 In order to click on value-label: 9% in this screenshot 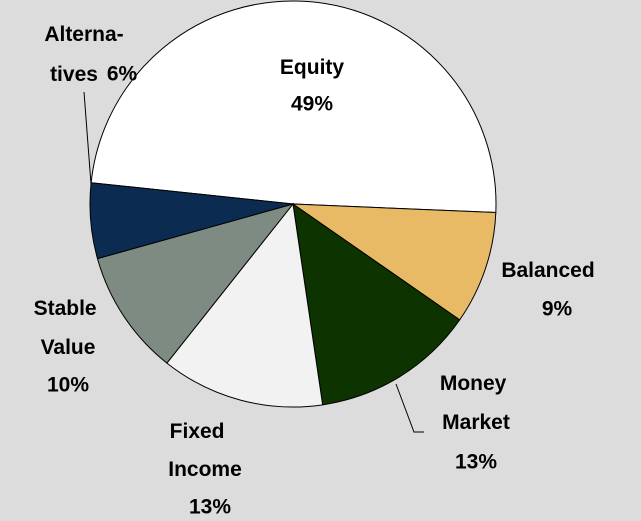, I will do `click(557, 309)`.